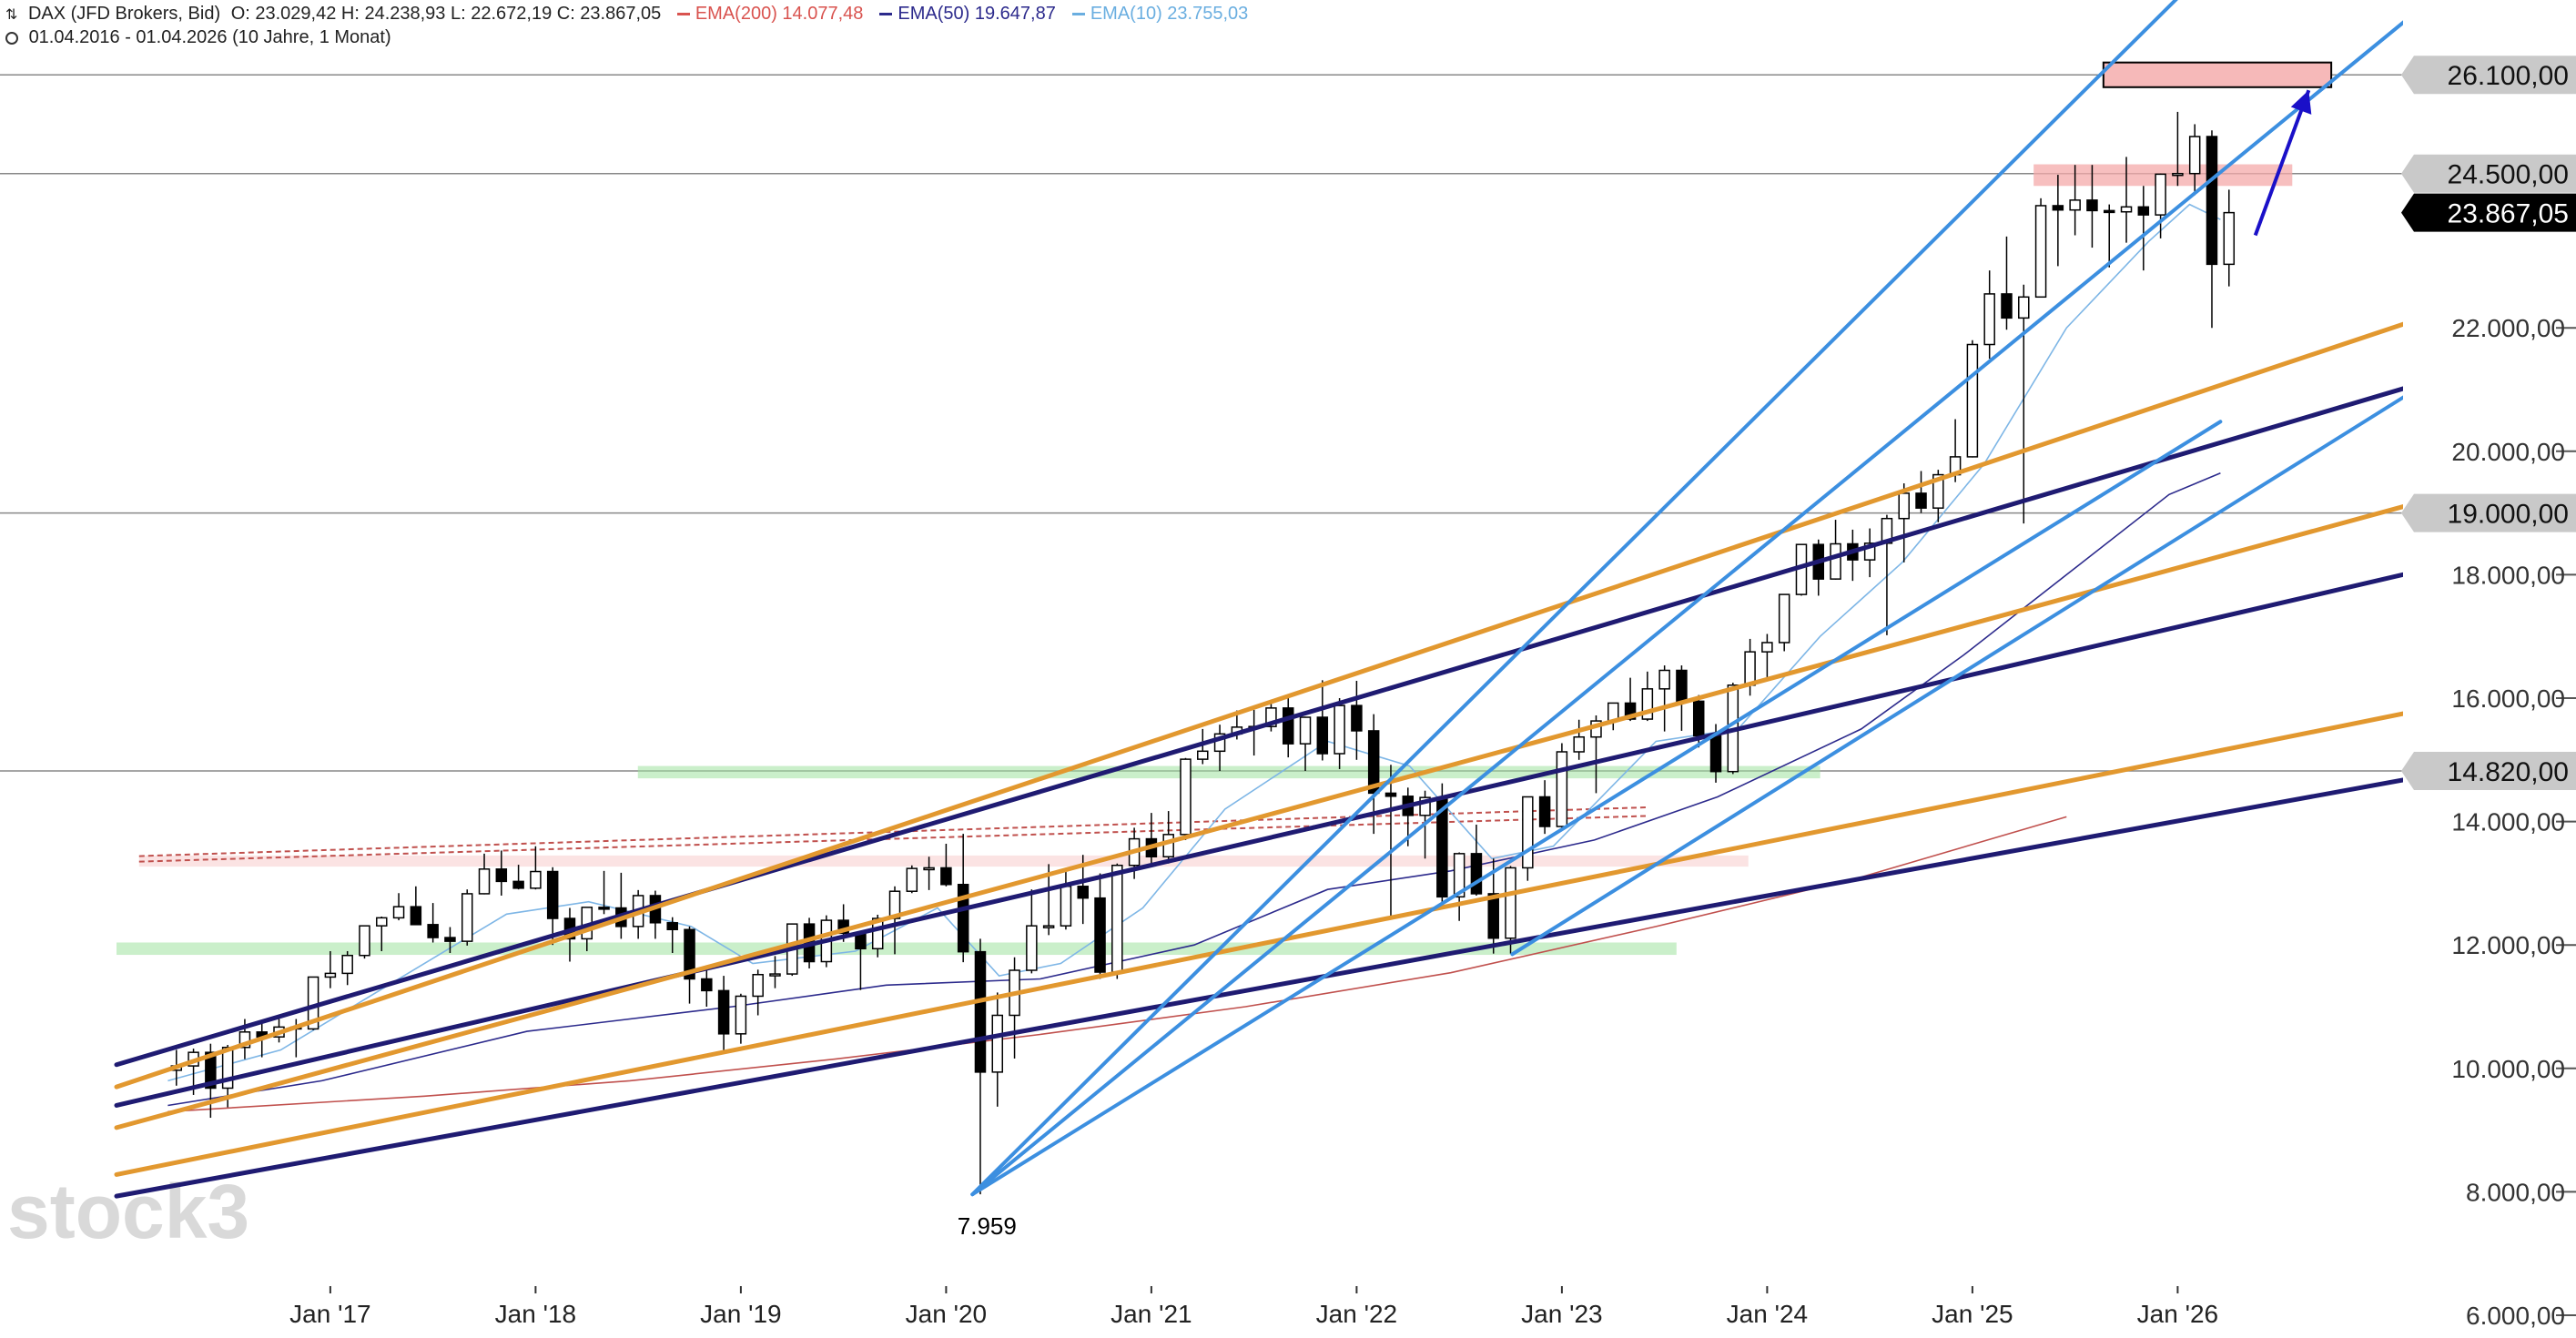  What do you see at coordinates (2515, 1192) in the screenshot?
I see `y-axis-label: 8.000,00` at bounding box center [2515, 1192].